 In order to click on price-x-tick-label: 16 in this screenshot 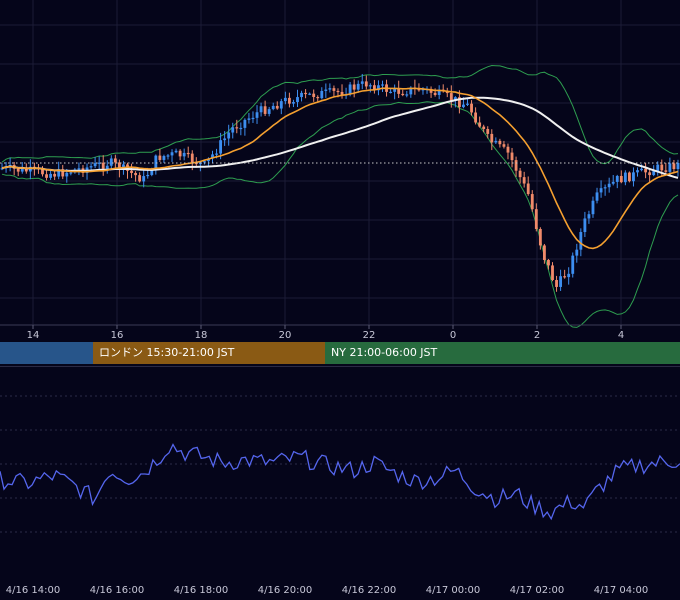, I will do `click(117, 335)`.